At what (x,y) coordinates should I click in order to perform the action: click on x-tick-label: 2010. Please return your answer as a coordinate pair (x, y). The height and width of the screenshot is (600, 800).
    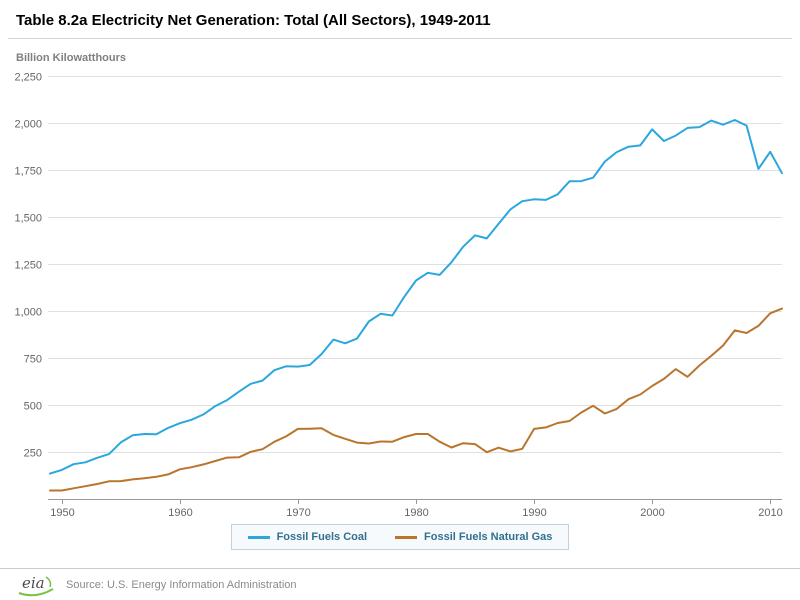
    Looking at the image, I should click on (770, 513).